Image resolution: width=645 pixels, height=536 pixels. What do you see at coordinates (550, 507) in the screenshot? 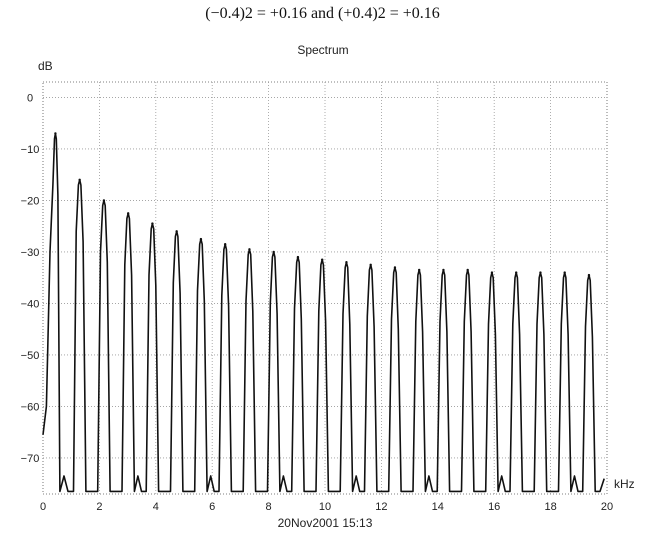
I see `x-tick-label: 18` at bounding box center [550, 507].